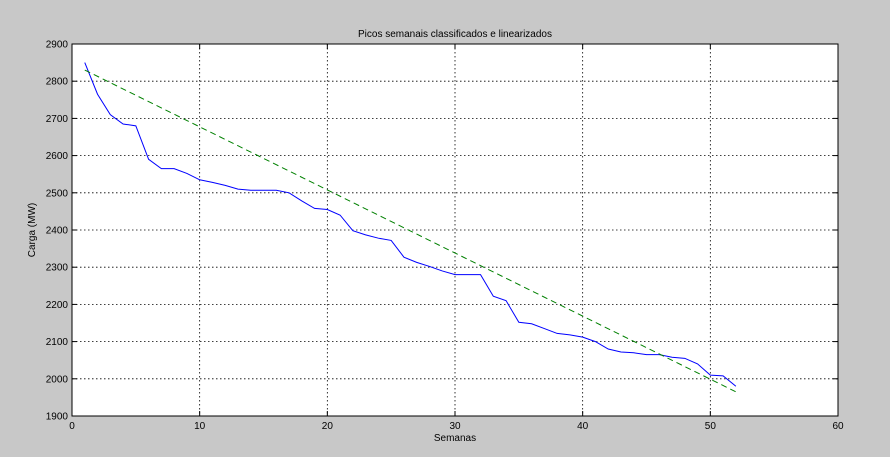 This screenshot has width=890, height=457. What do you see at coordinates (455, 426) in the screenshot?
I see `x-tick-label: 30` at bounding box center [455, 426].